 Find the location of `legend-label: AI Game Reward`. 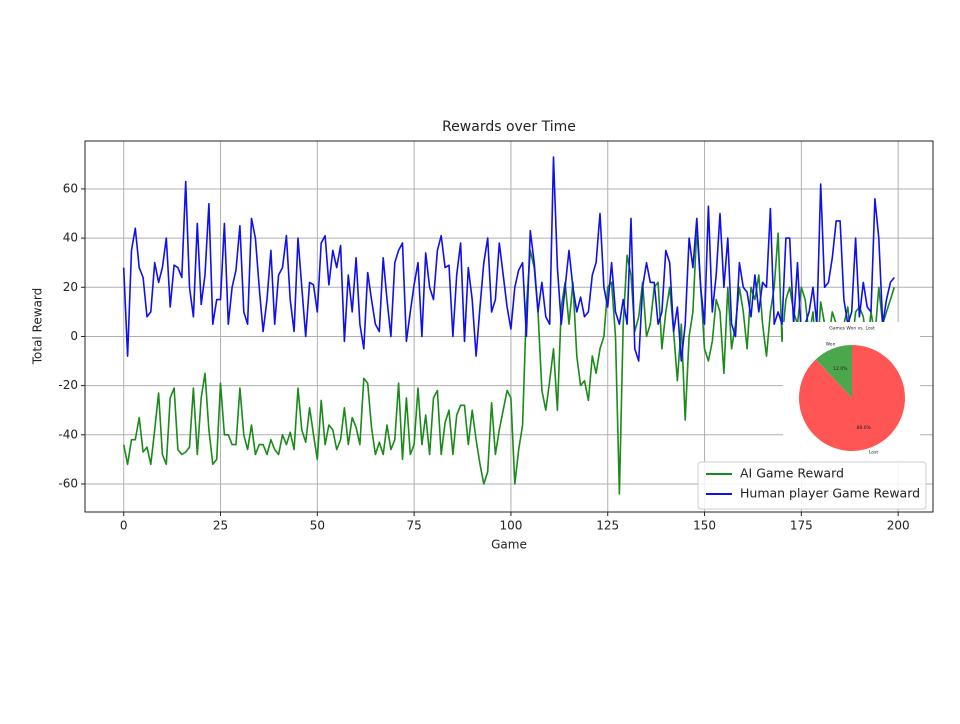

legend-label: AI Game Reward is located at coordinates (792, 473).